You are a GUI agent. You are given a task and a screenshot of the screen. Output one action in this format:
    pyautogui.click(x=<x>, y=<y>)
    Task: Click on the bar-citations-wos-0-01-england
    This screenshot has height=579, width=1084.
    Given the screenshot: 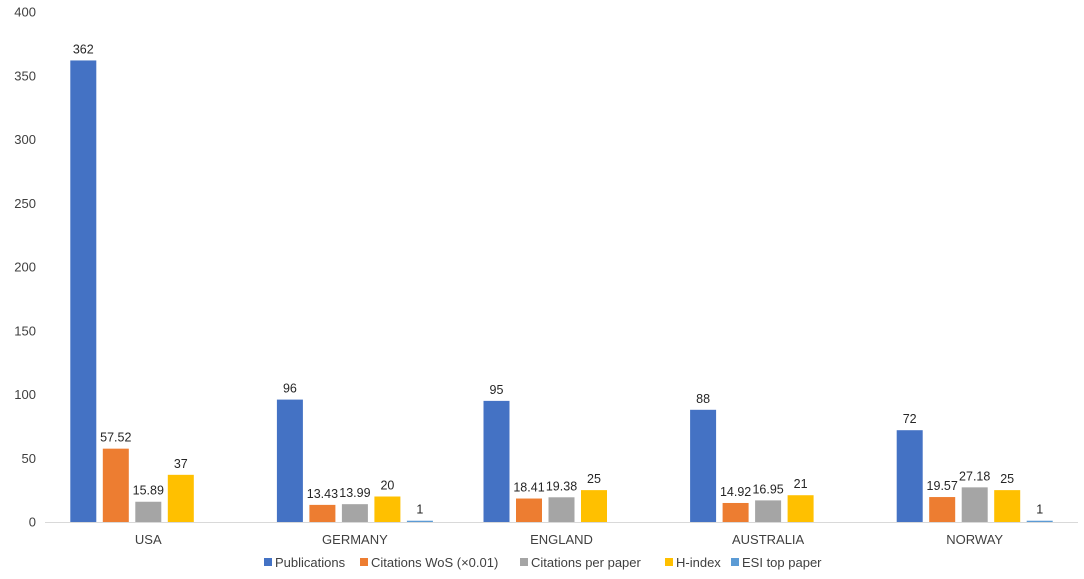 What is the action you would take?
    pyautogui.click(x=529, y=510)
    